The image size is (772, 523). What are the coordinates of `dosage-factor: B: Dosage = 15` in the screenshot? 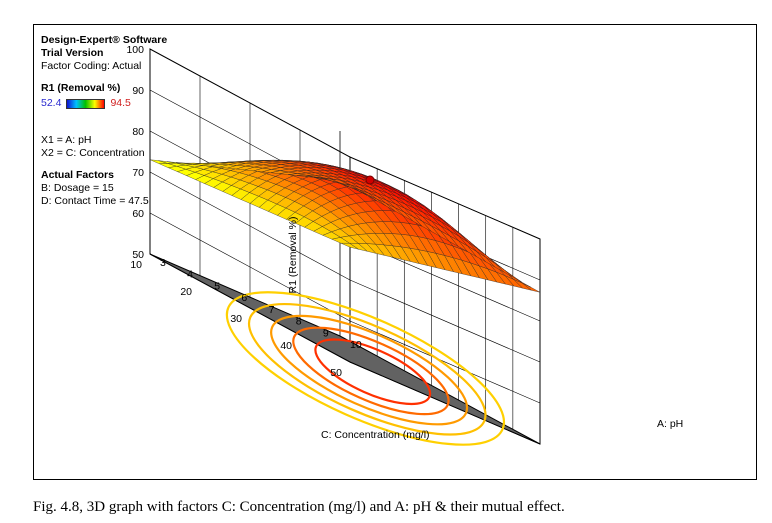 It's located at (77, 188).